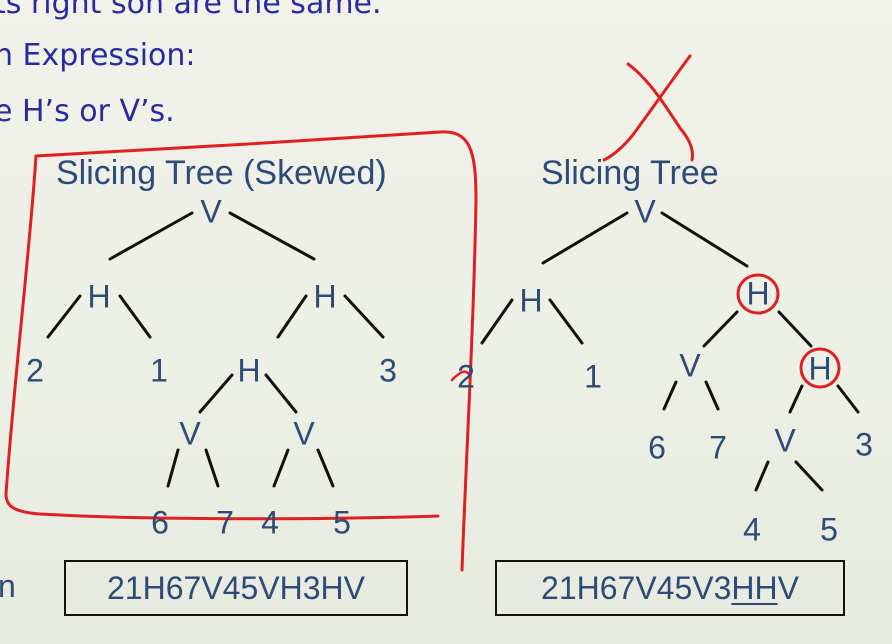  I want to click on left-polish-expression: 21H67V45VH3HV, so click(236, 588).